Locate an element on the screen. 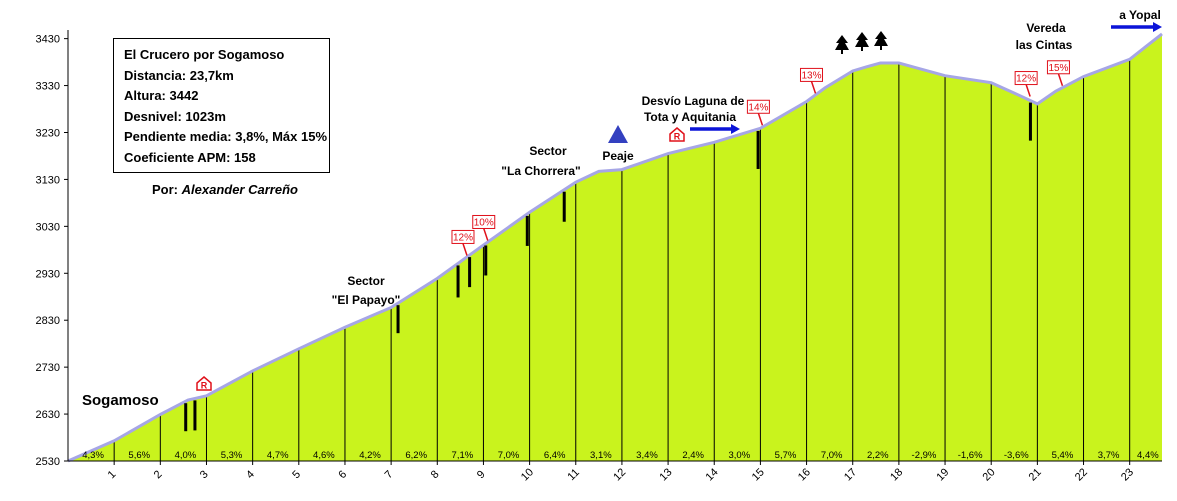 Image resolution: width=1177 pixels, height=501 pixels. segment-grade-label: 3,4% is located at coordinates (647, 455).